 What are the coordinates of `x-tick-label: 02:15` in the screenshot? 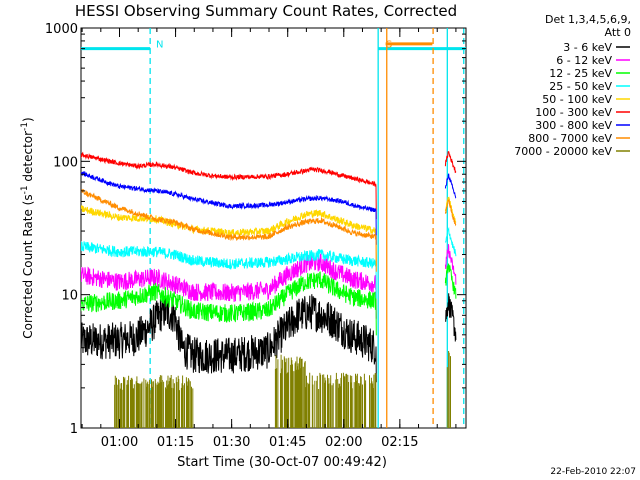 It's located at (399, 442).